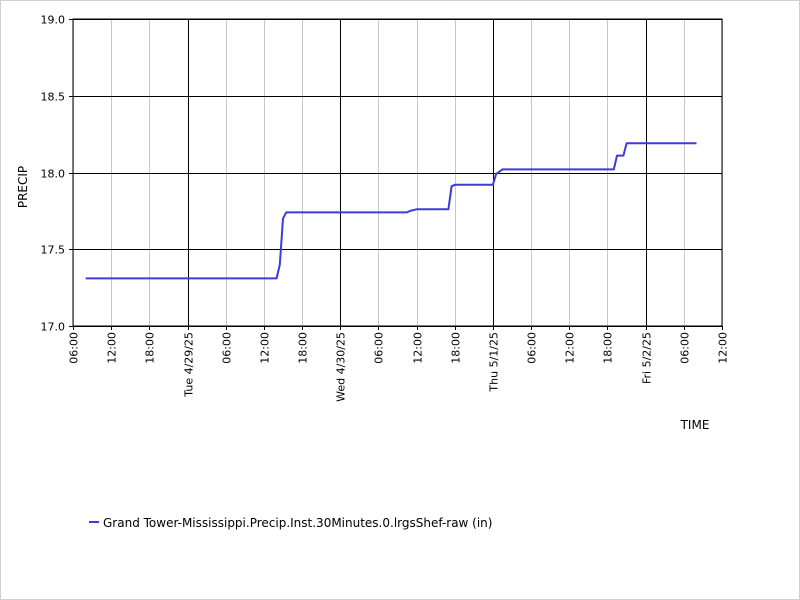  What do you see at coordinates (53, 20) in the screenshot?
I see `y-tick-label: 19.0` at bounding box center [53, 20].